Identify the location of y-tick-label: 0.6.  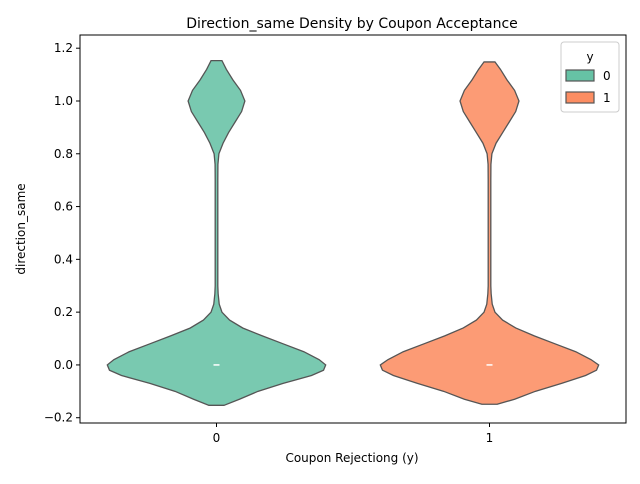
(63, 207).